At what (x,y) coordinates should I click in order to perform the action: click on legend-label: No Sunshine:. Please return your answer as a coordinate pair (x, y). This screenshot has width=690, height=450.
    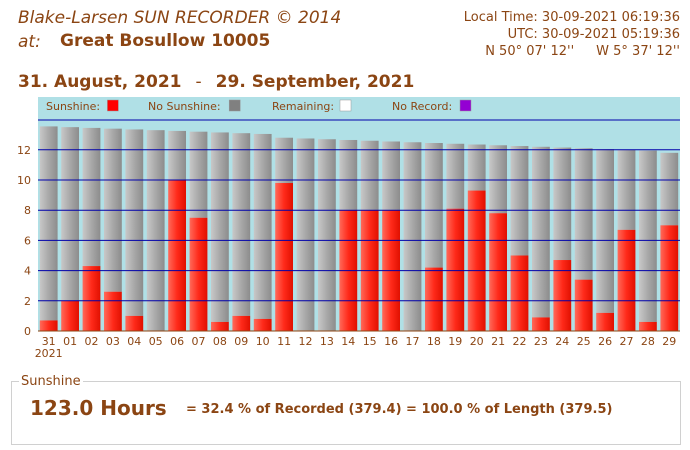
    Looking at the image, I should click on (184, 106).